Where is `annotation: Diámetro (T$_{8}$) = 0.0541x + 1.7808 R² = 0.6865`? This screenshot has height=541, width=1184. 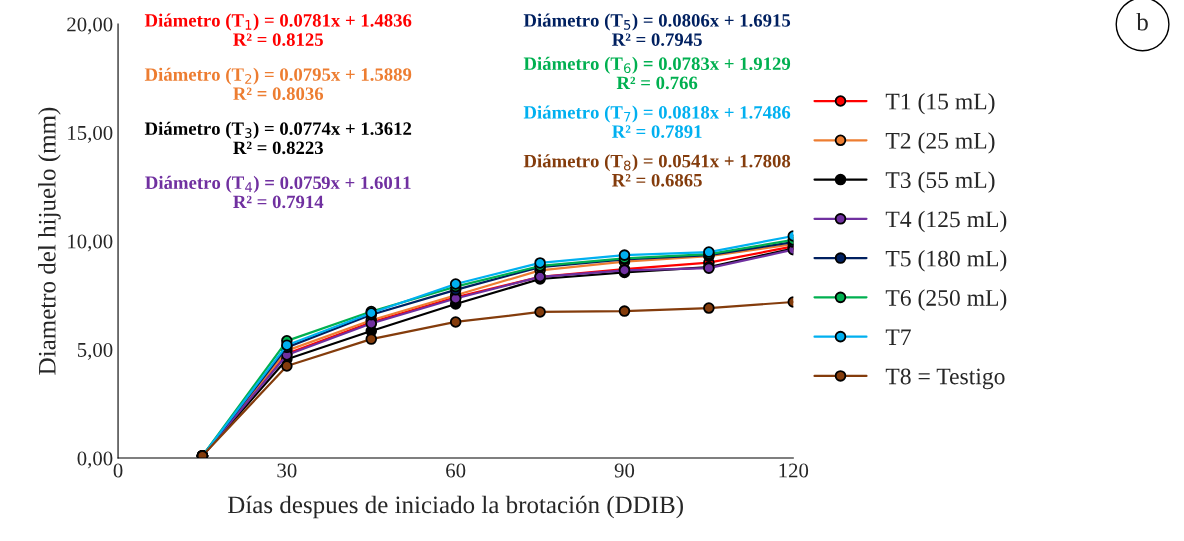 annotation: Diámetro (T$_{8}$) = 0.0541x + 1.7808 R² = 0.6865 is located at coordinates (657, 170).